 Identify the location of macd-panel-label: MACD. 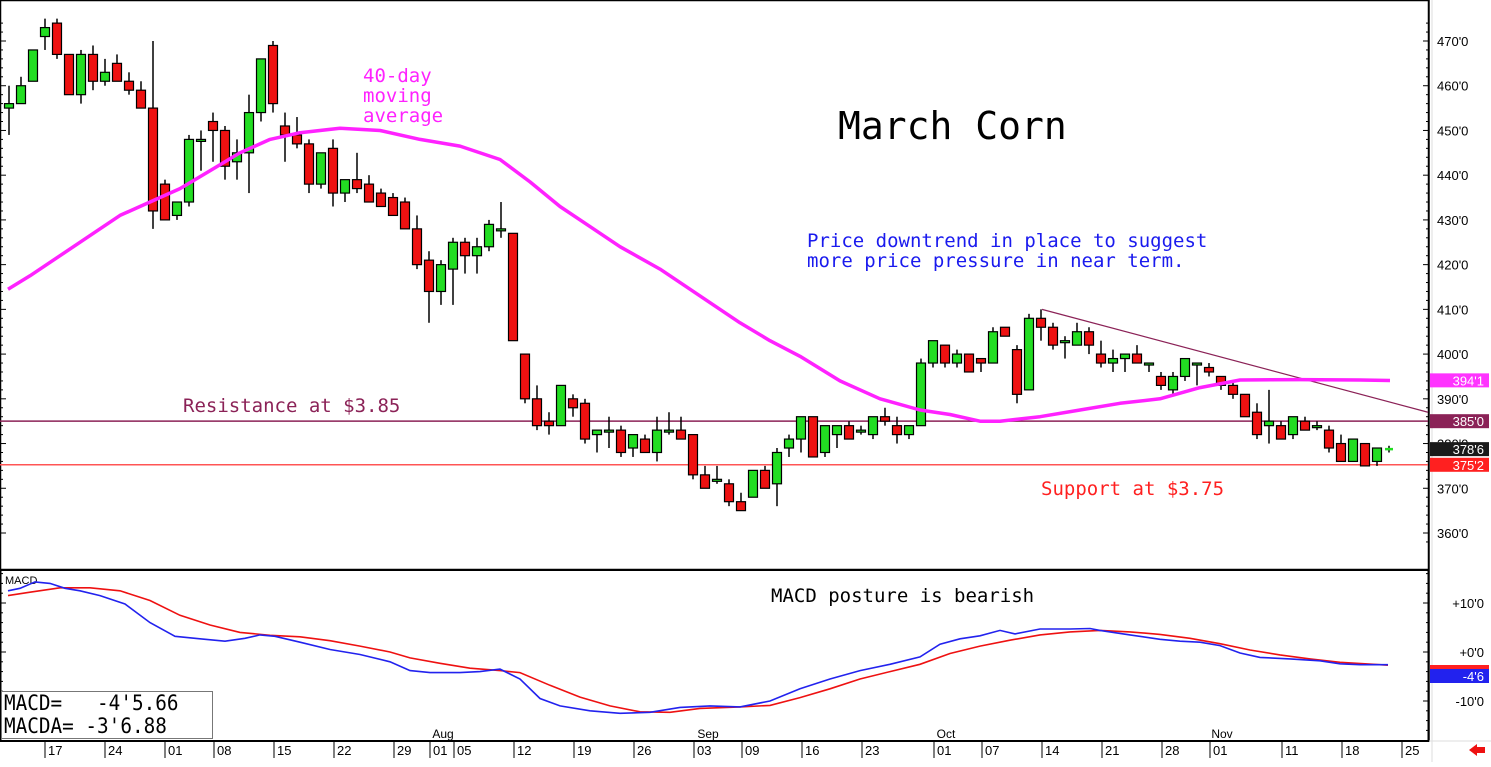
(21, 581).